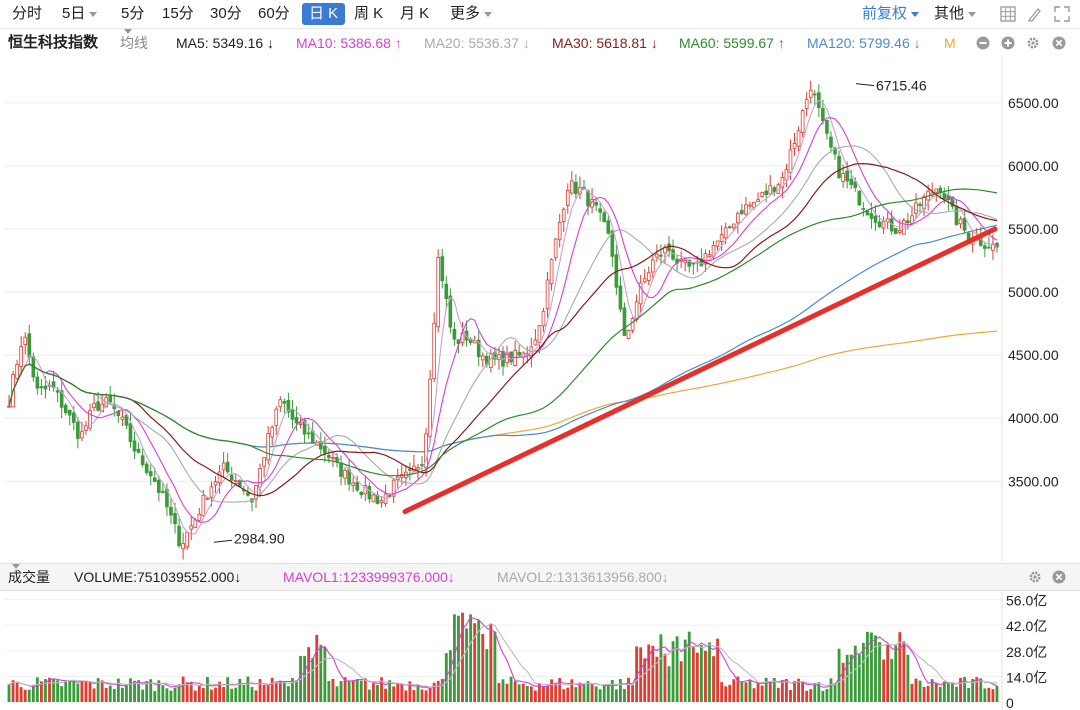 This screenshot has height=710, width=1080. What do you see at coordinates (1035, 14) in the screenshot?
I see `draw-pen-icon` at bounding box center [1035, 14].